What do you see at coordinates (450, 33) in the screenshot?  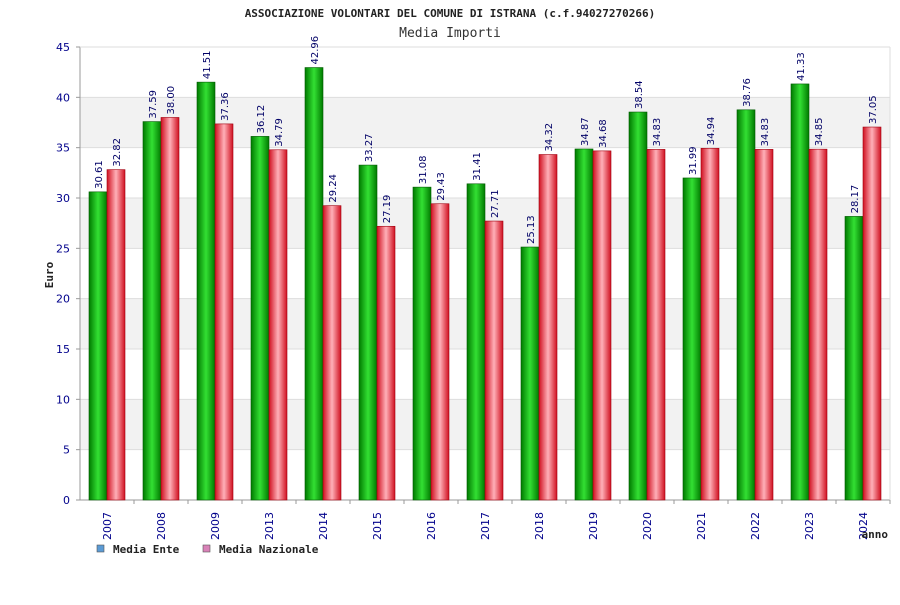 I see `chart-subtitle: Media Importi` at bounding box center [450, 33].